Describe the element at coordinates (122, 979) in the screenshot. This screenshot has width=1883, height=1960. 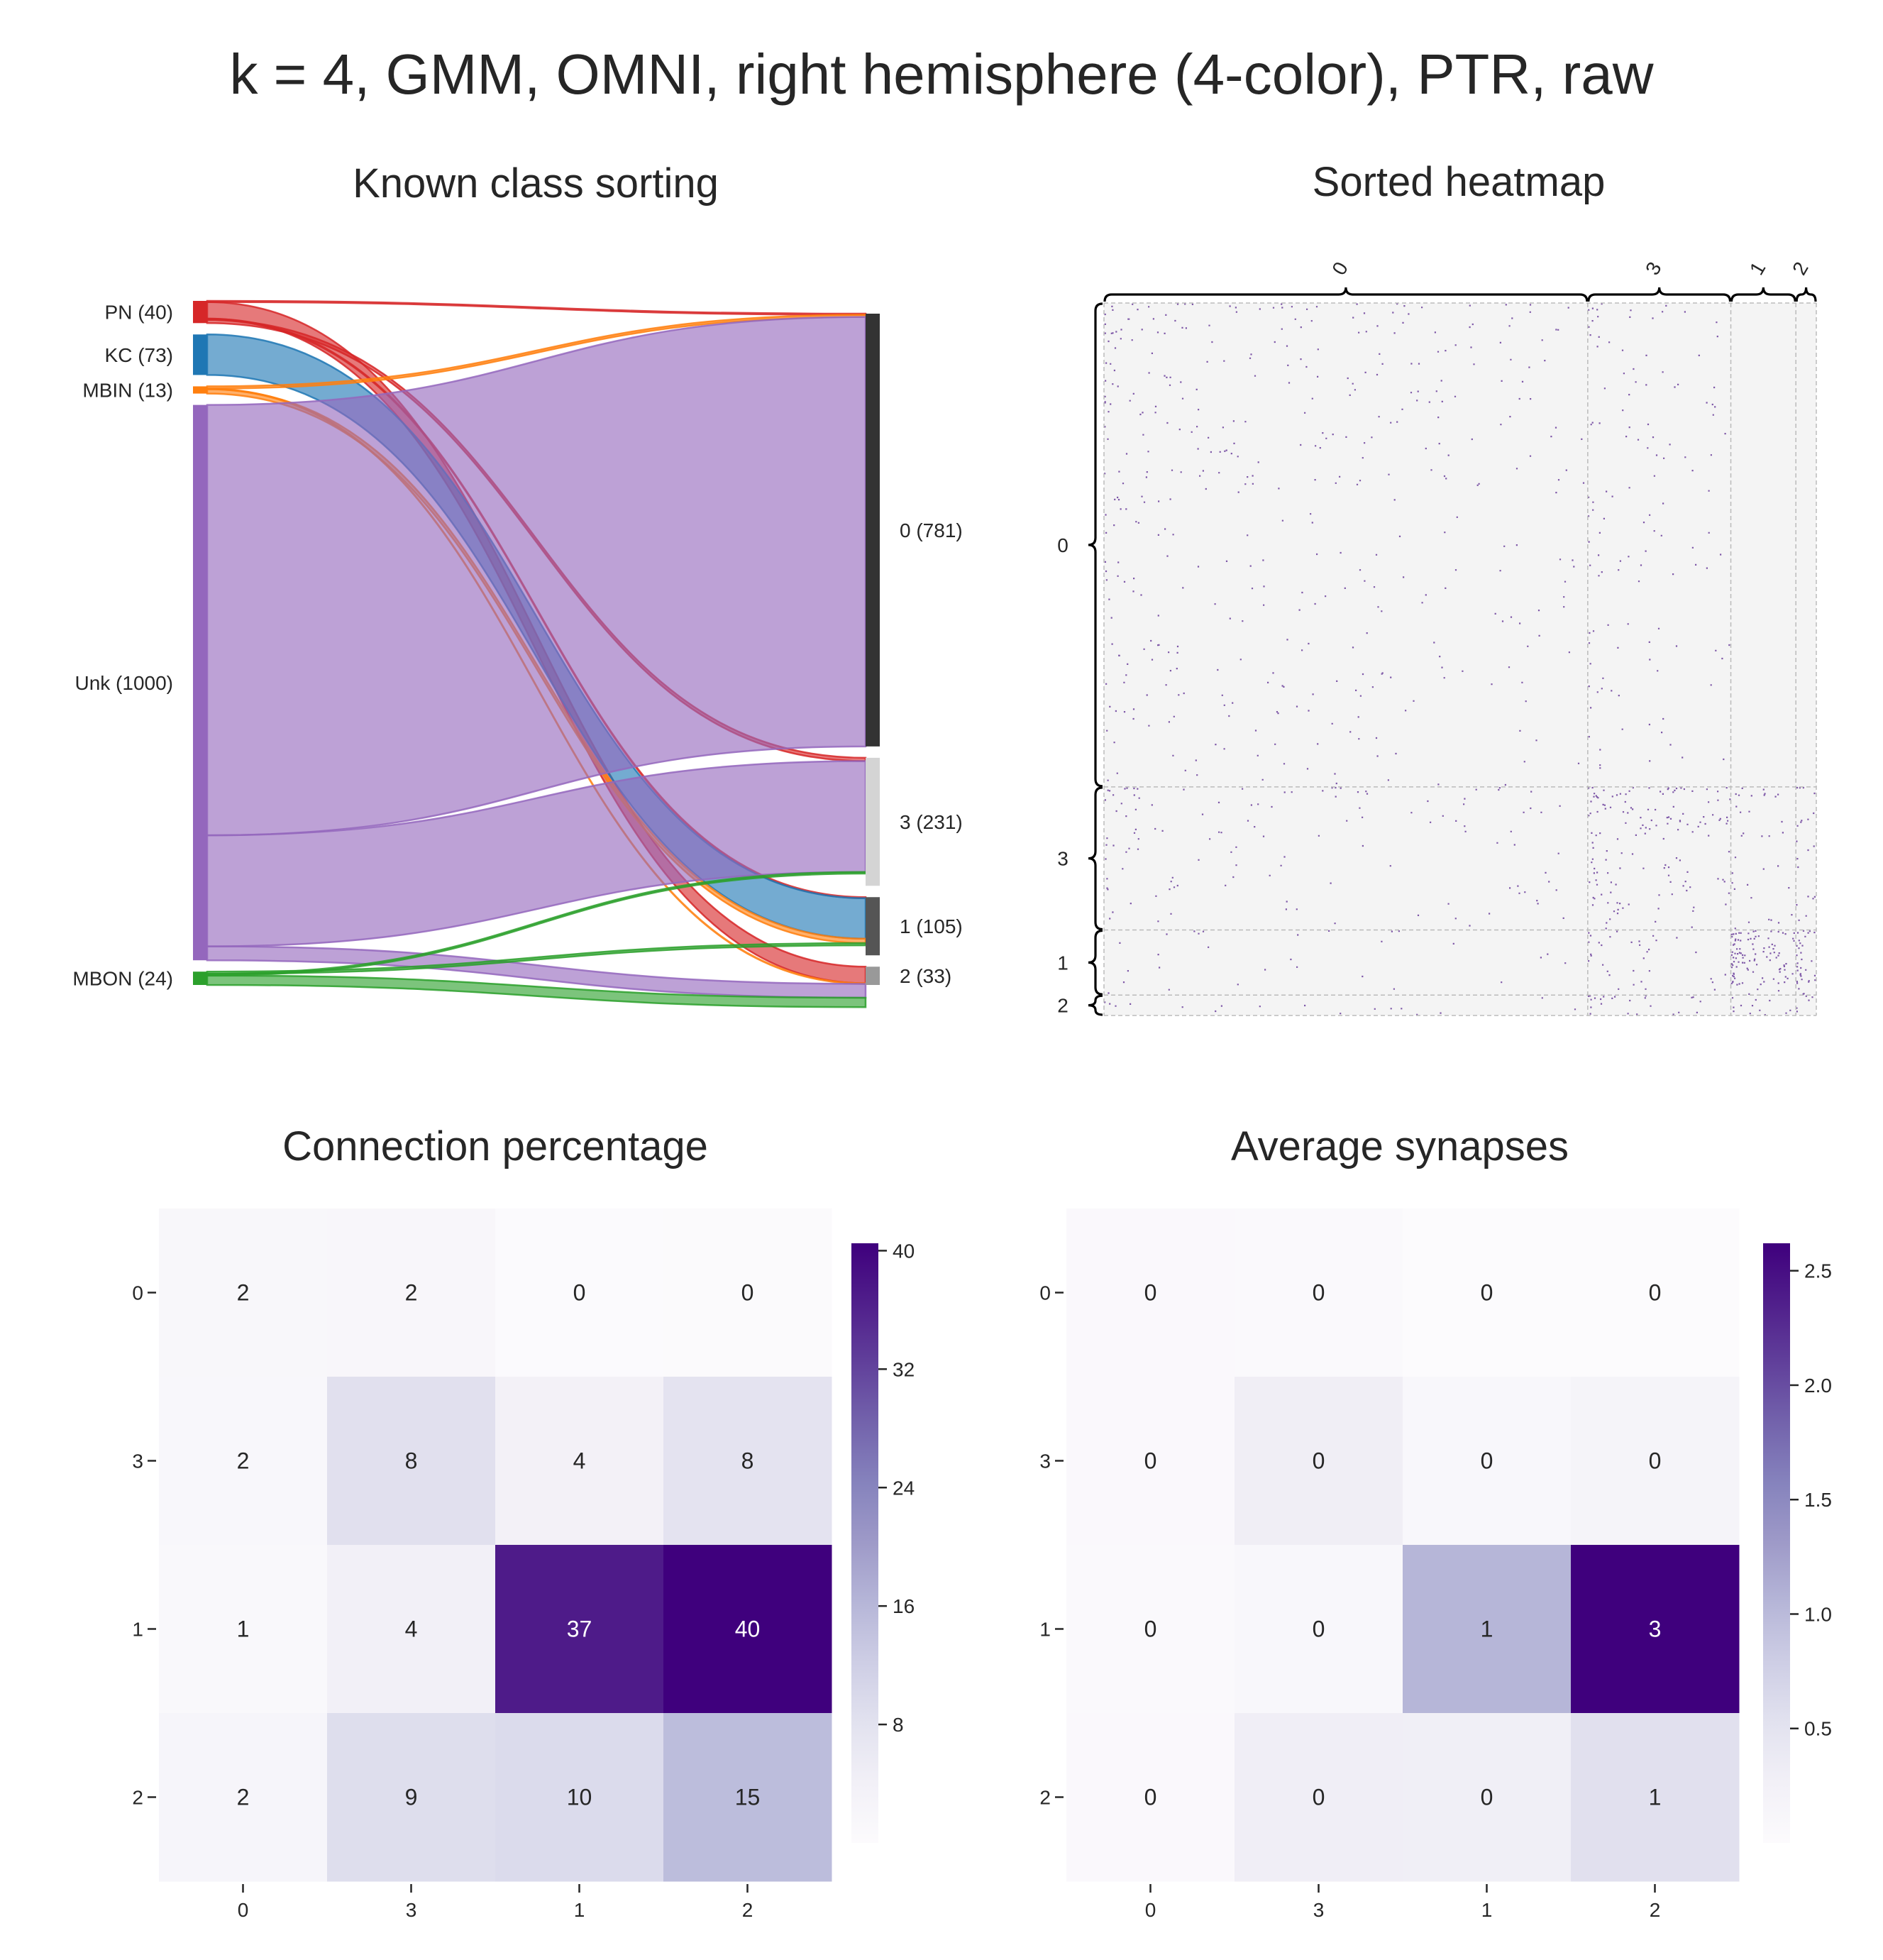
I see `sankey-source-label: MBON (24)` at that location.